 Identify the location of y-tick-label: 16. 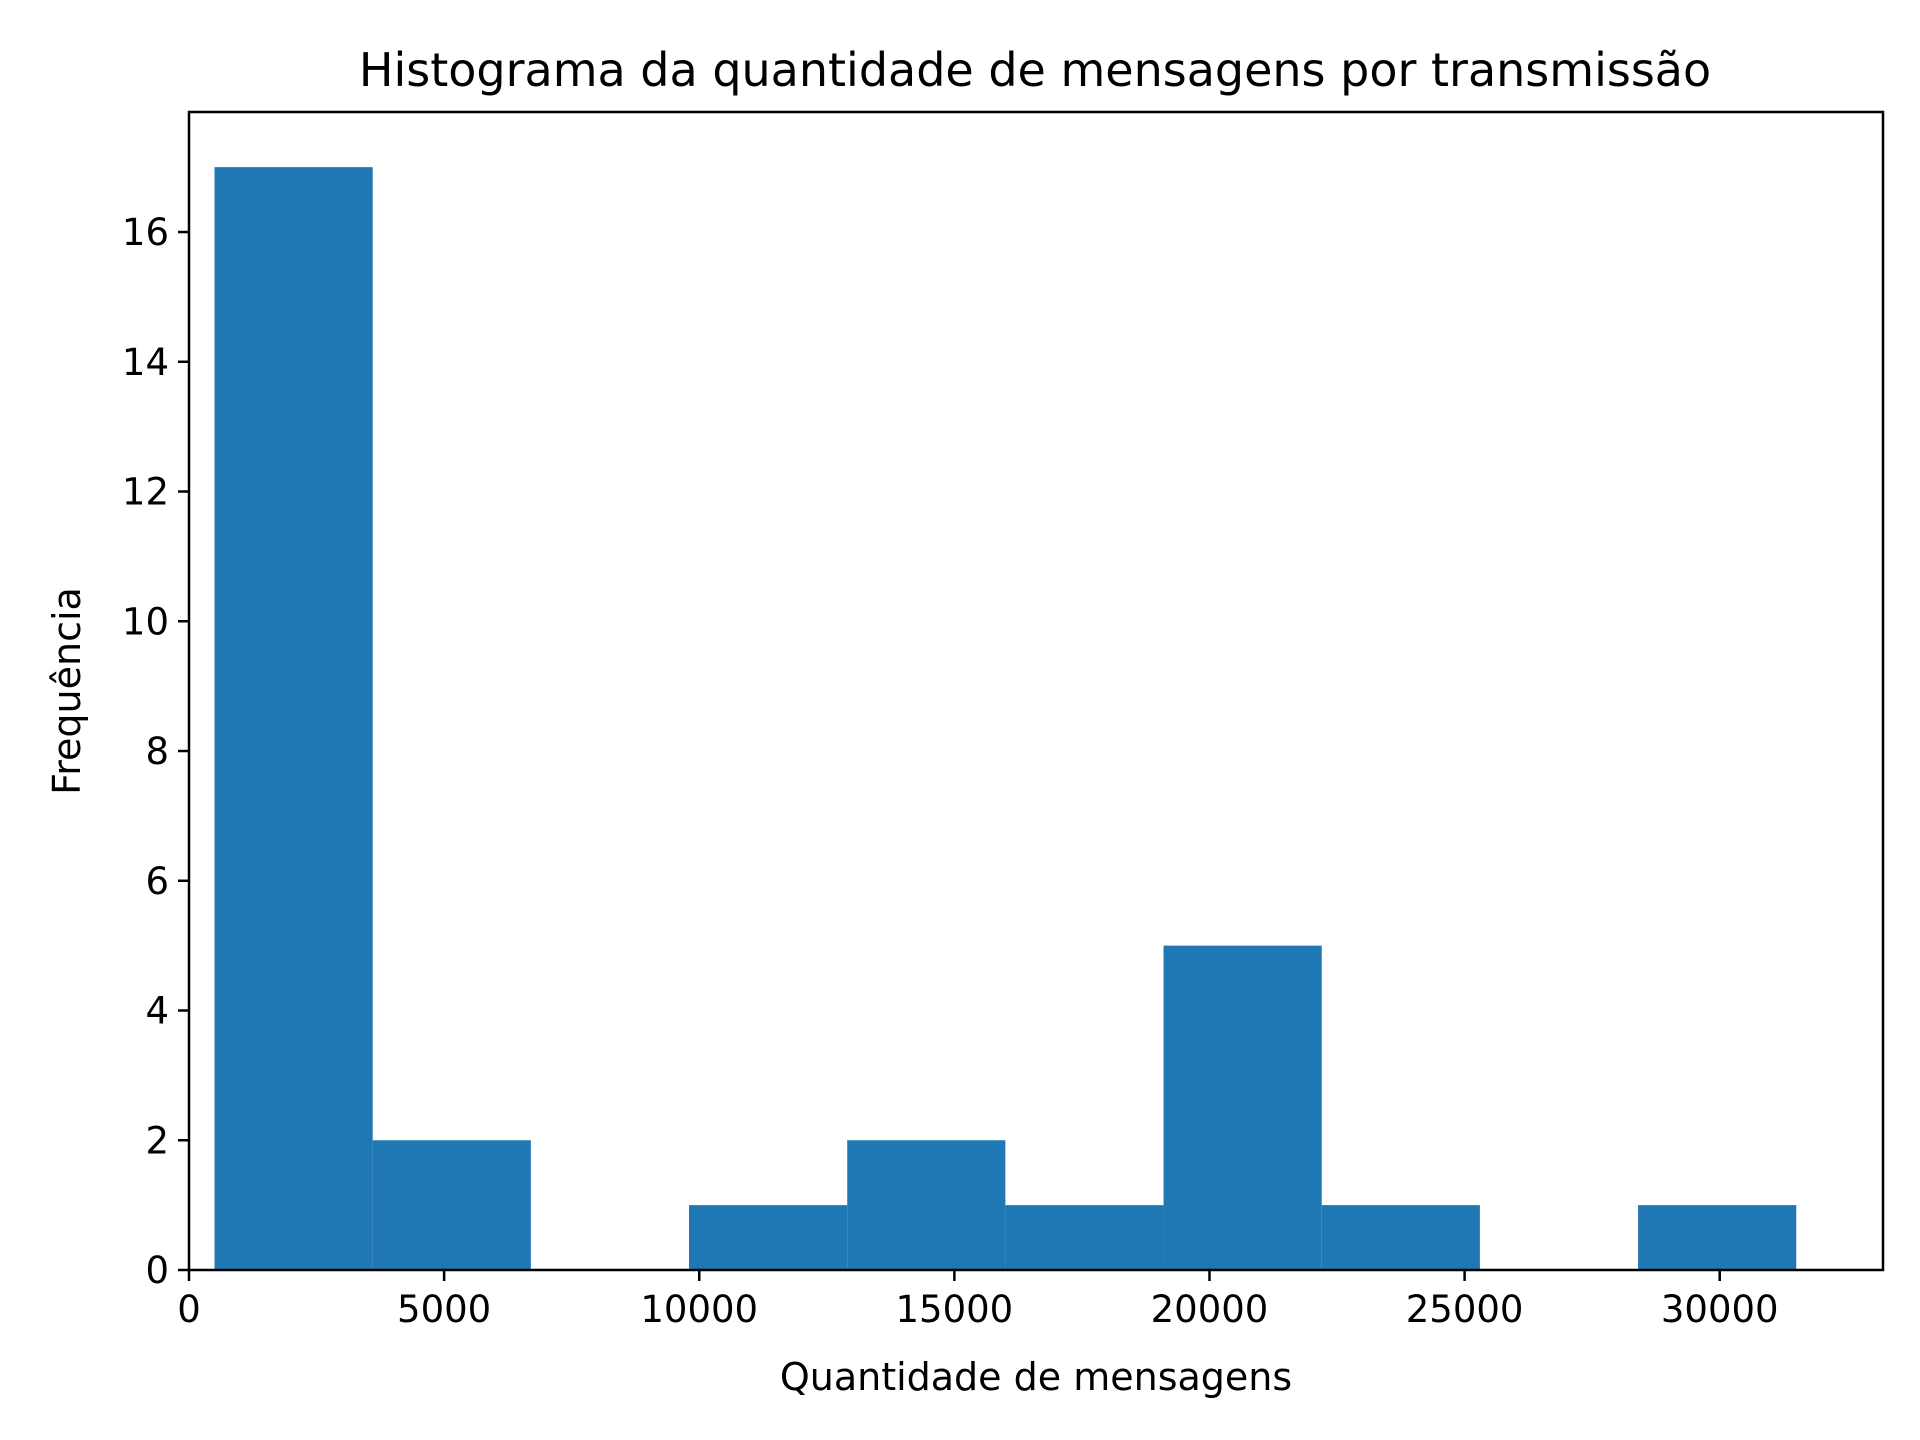
(145, 232).